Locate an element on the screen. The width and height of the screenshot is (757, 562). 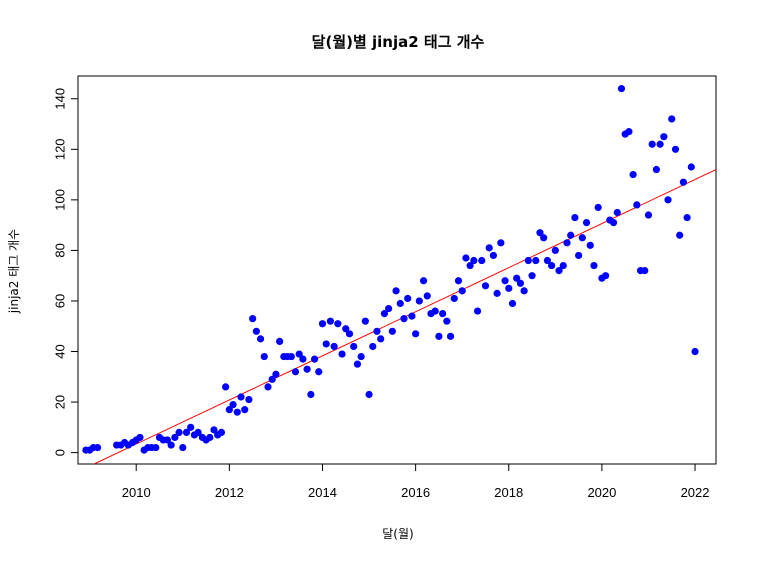
x-tick-label: 2016 is located at coordinates (415, 492).